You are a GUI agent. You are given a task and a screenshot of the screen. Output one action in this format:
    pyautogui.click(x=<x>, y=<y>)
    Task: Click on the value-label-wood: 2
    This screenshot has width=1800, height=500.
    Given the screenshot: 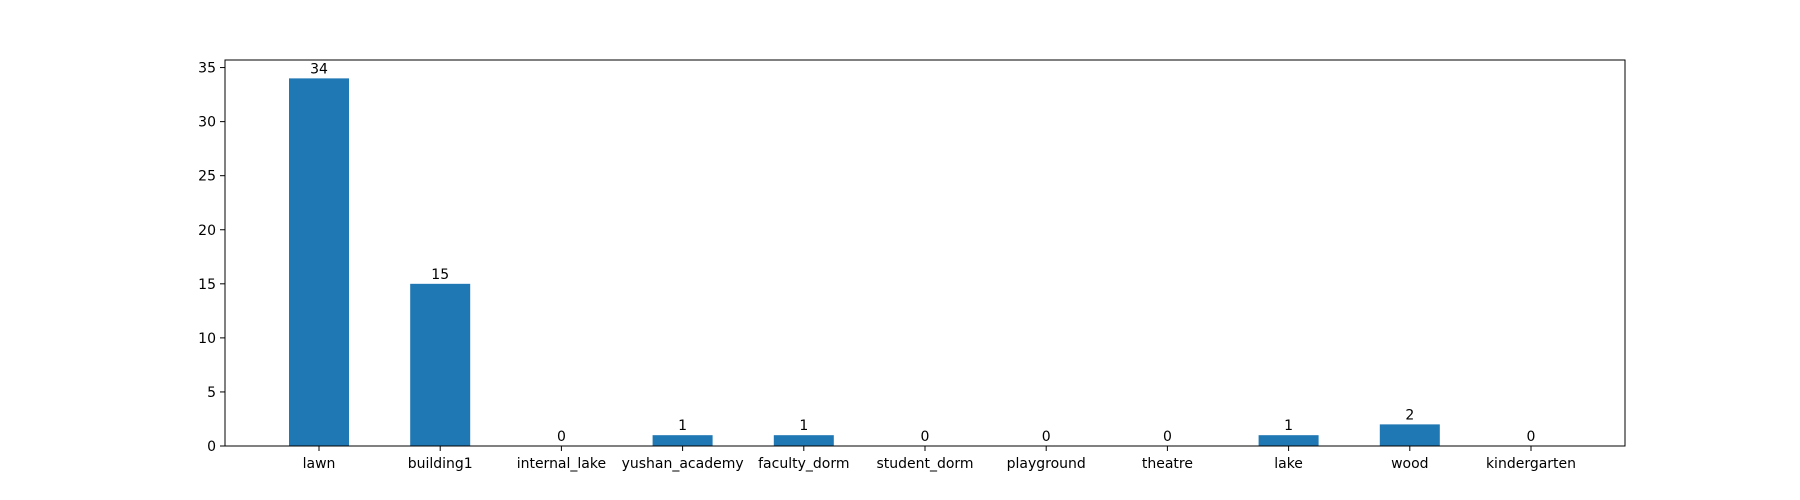 What is the action you would take?
    pyautogui.click(x=1409, y=415)
    